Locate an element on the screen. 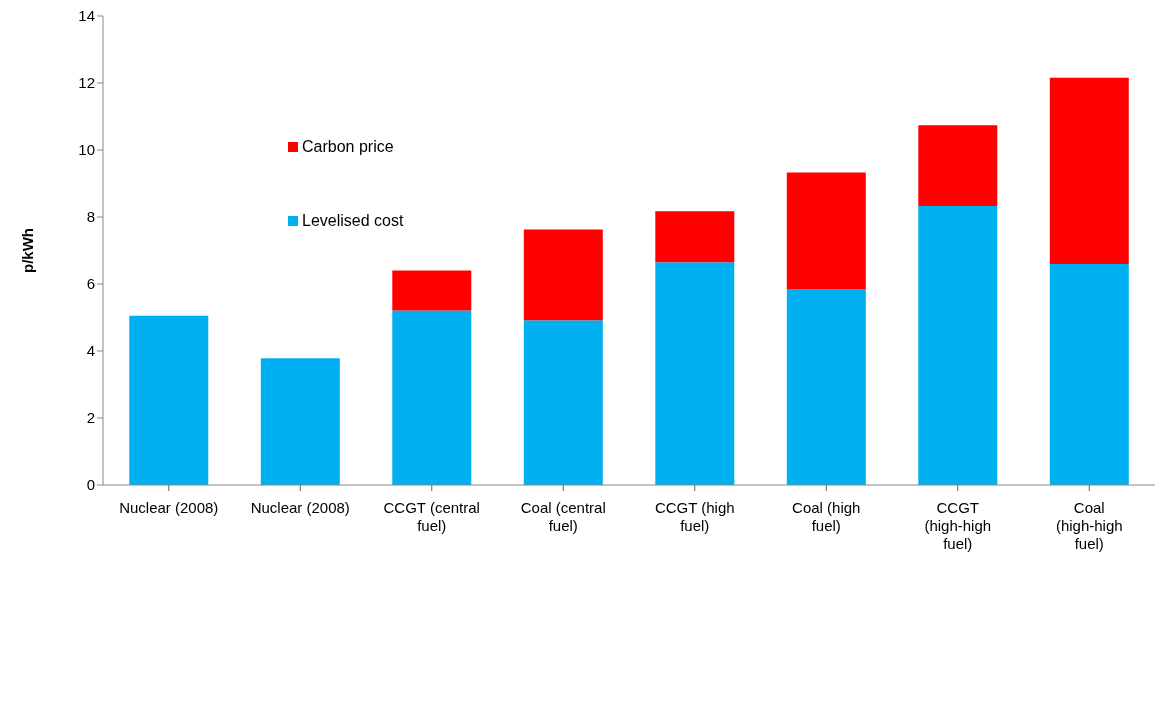 The height and width of the screenshot is (713, 1167). legend-label: Carbon price is located at coordinates (348, 147).